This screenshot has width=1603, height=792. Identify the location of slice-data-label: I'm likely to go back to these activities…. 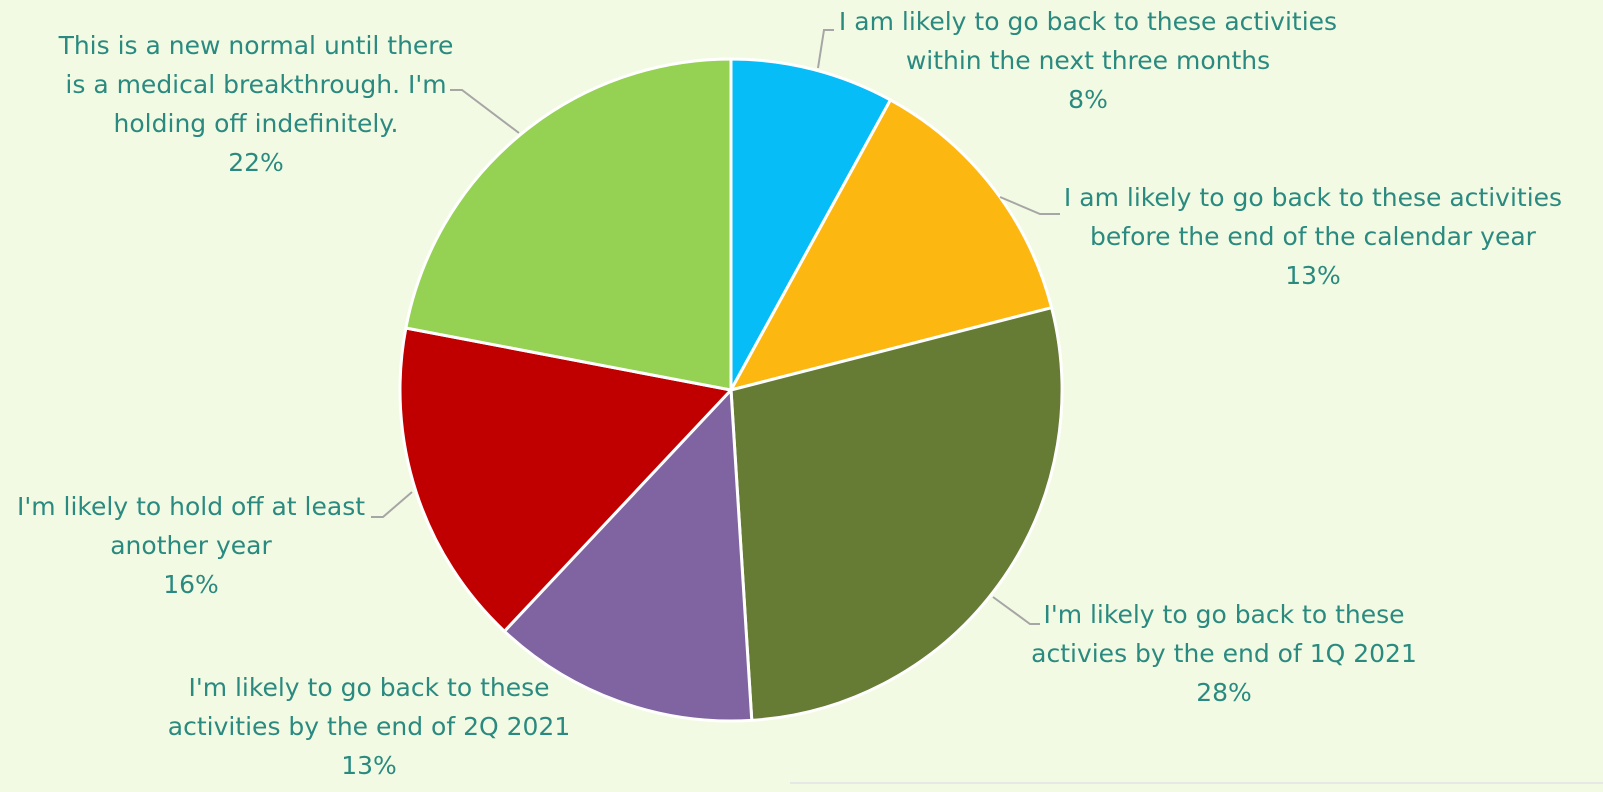
(369, 726).